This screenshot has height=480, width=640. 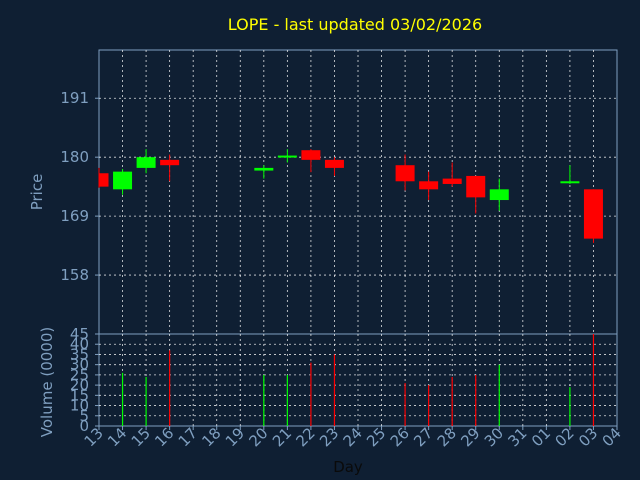 What do you see at coordinates (79, 375) in the screenshot?
I see `volume-tick-label: 25` at bounding box center [79, 375].